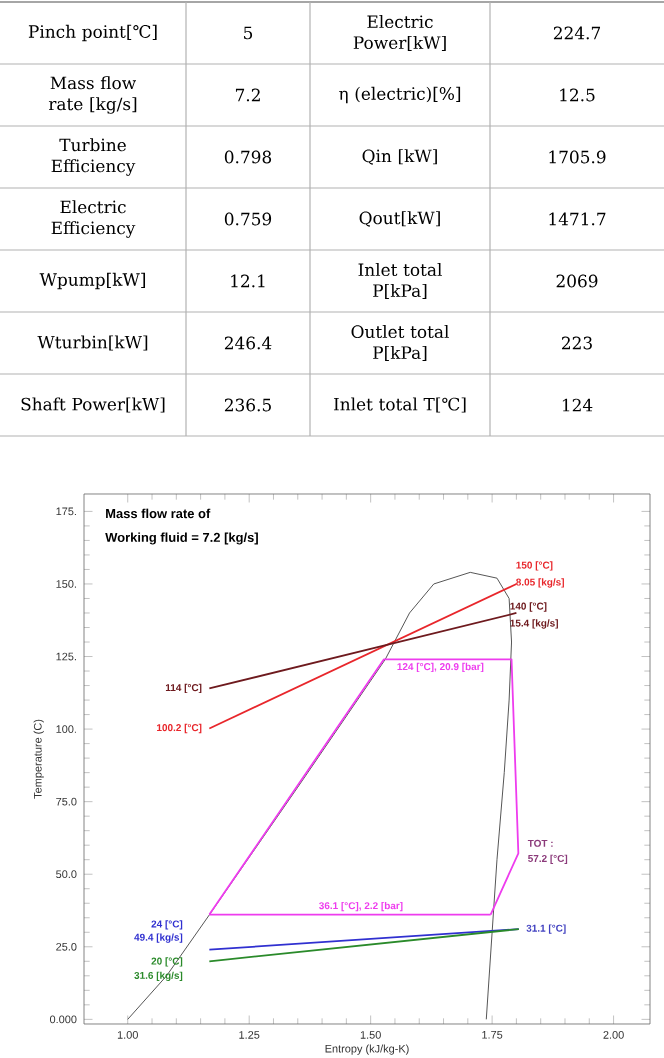 The width and height of the screenshot is (664, 1058). Describe the element at coordinates (399, 32) in the screenshot. I see `text: Electric Power[kW]` at that location.